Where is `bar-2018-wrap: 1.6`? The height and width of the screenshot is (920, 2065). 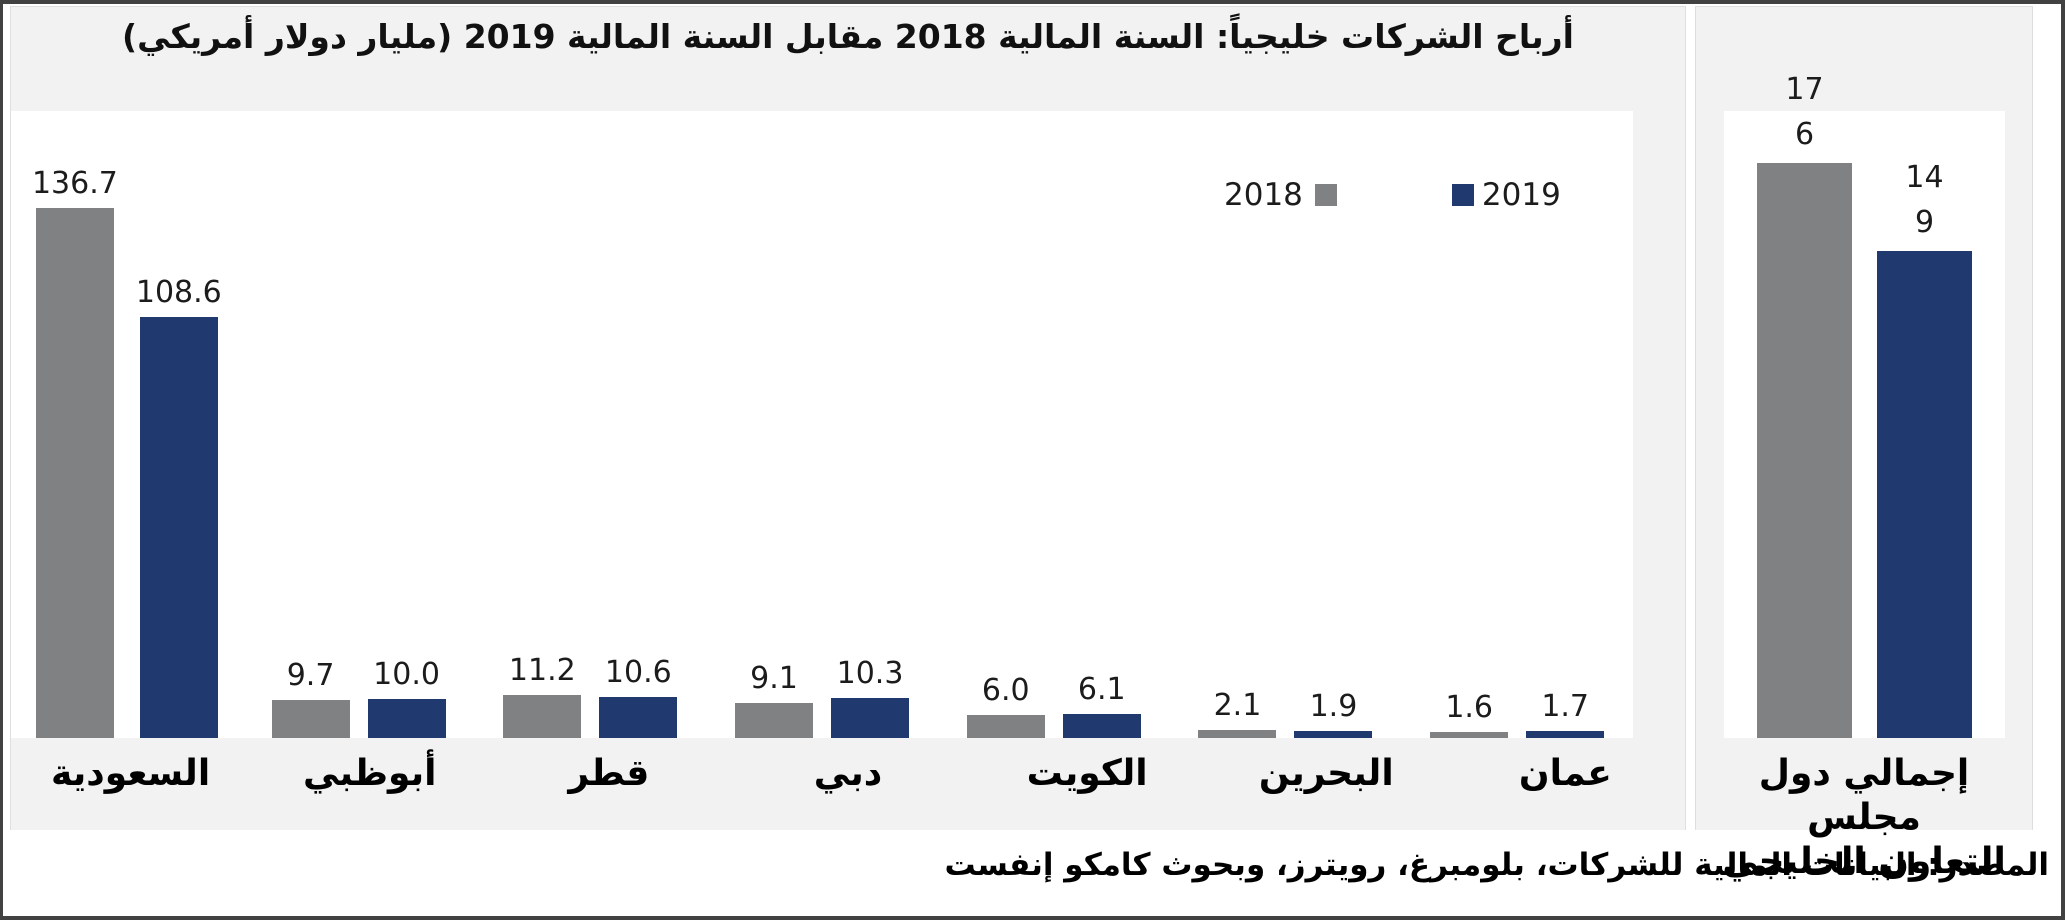 bar-2018-wrap: 1.6 is located at coordinates (1469, 714).